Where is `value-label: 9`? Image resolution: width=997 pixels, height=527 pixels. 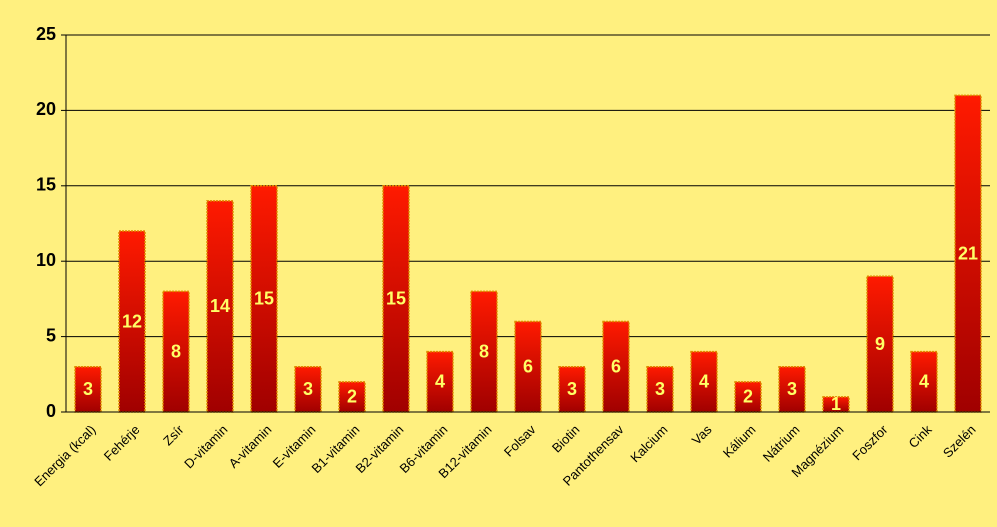 value-label: 9 is located at coordinates (880, 344).